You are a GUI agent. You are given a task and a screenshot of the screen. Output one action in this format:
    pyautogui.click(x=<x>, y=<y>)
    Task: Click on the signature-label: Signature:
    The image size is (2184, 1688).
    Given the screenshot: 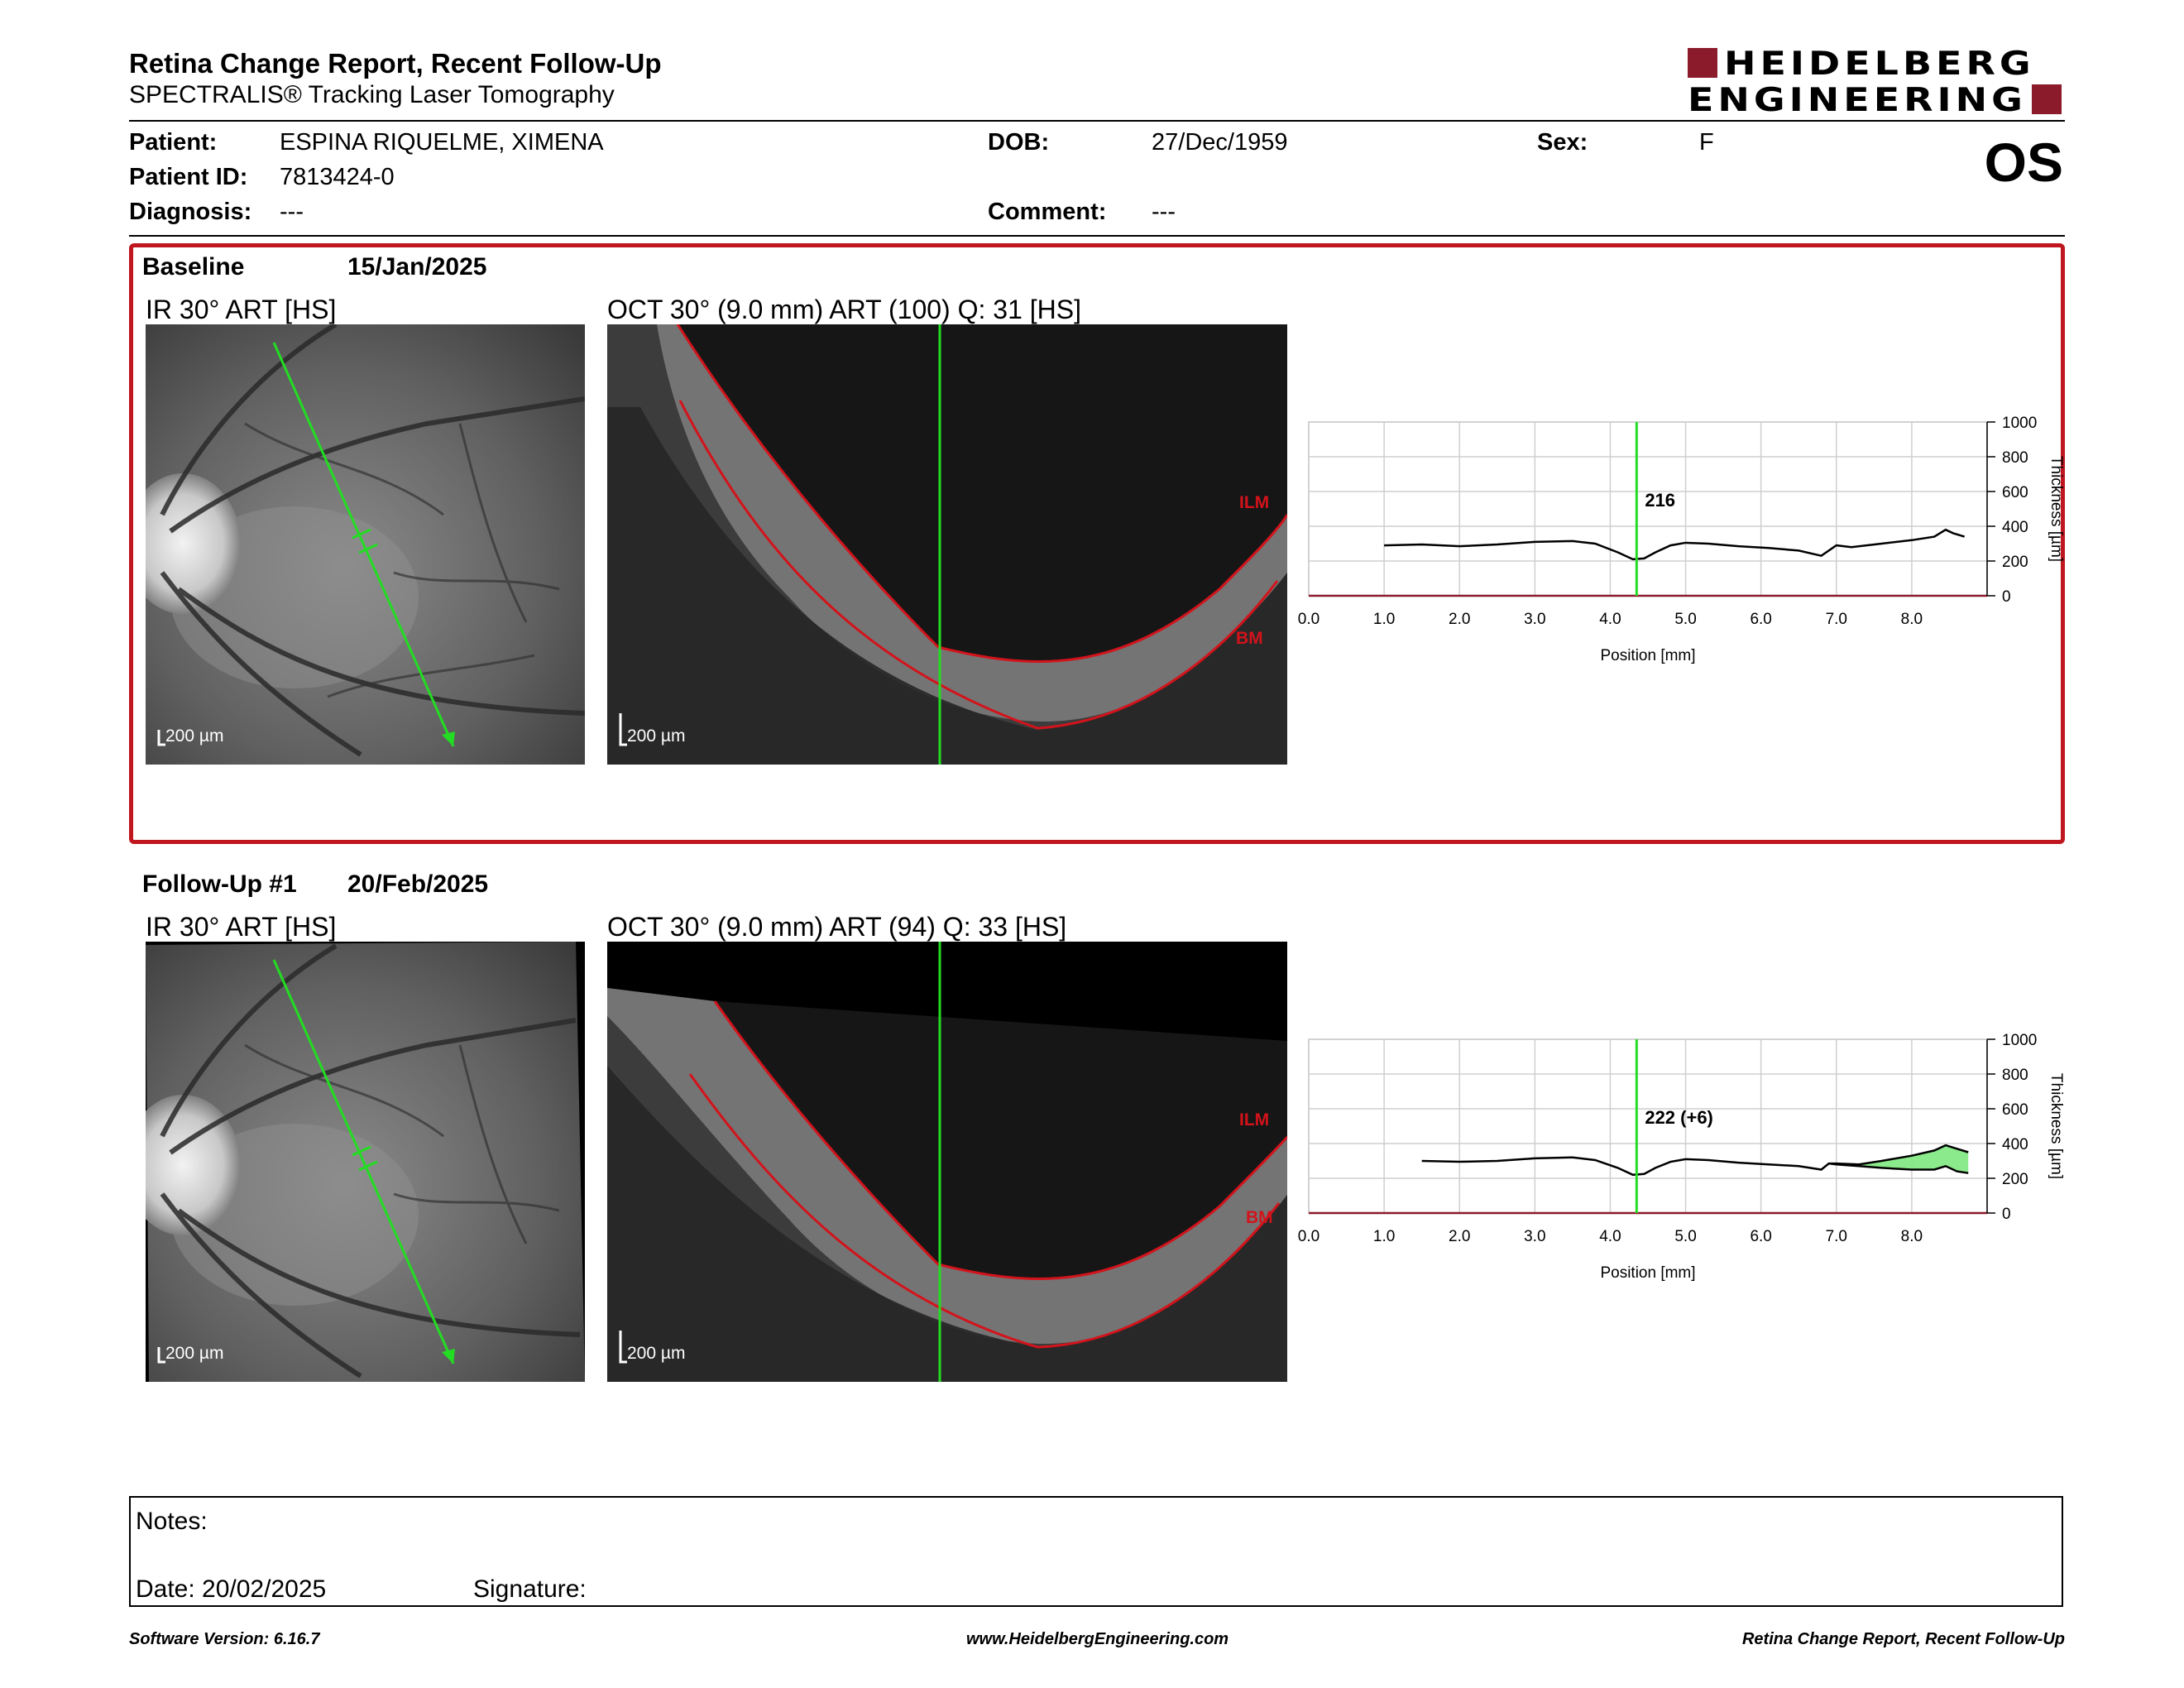 What is the action you would take?
    pyautogui.click(x=530, y=1589)
    